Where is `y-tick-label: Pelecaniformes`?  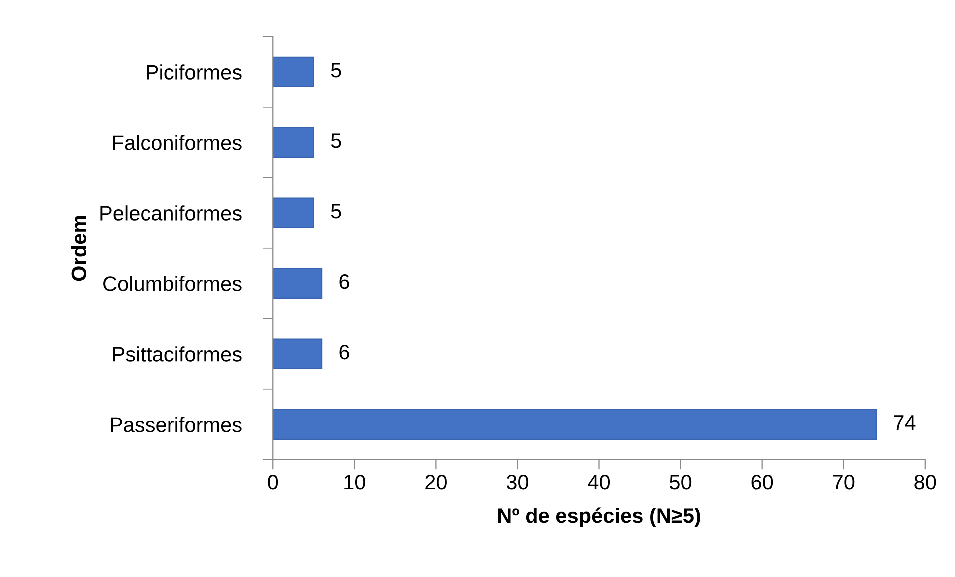 y-tick-label: Pelecaniformes is located at coordinates (171, 213).